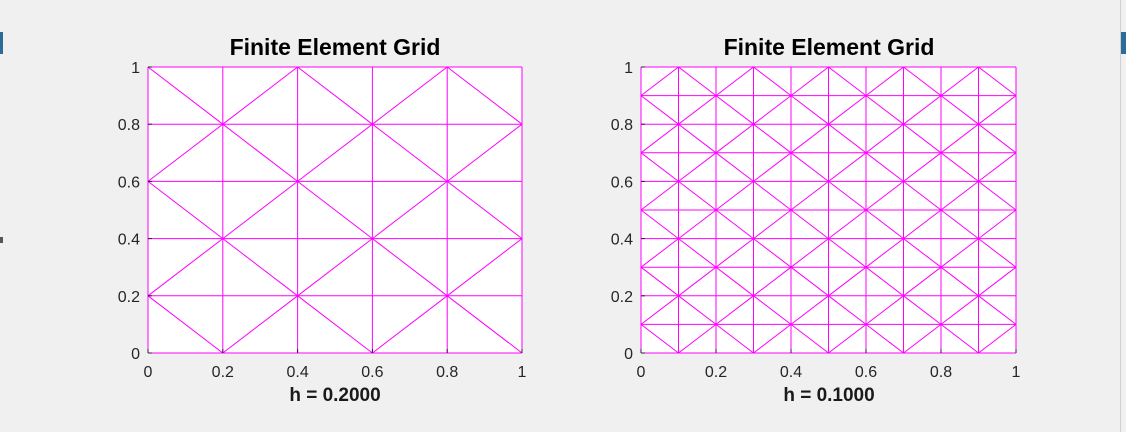 The image size is (1126, 432). What do you see at coordinates (1, 240) in the screenshot?
I see `background-window-marker` at bounding box center [1, 240].